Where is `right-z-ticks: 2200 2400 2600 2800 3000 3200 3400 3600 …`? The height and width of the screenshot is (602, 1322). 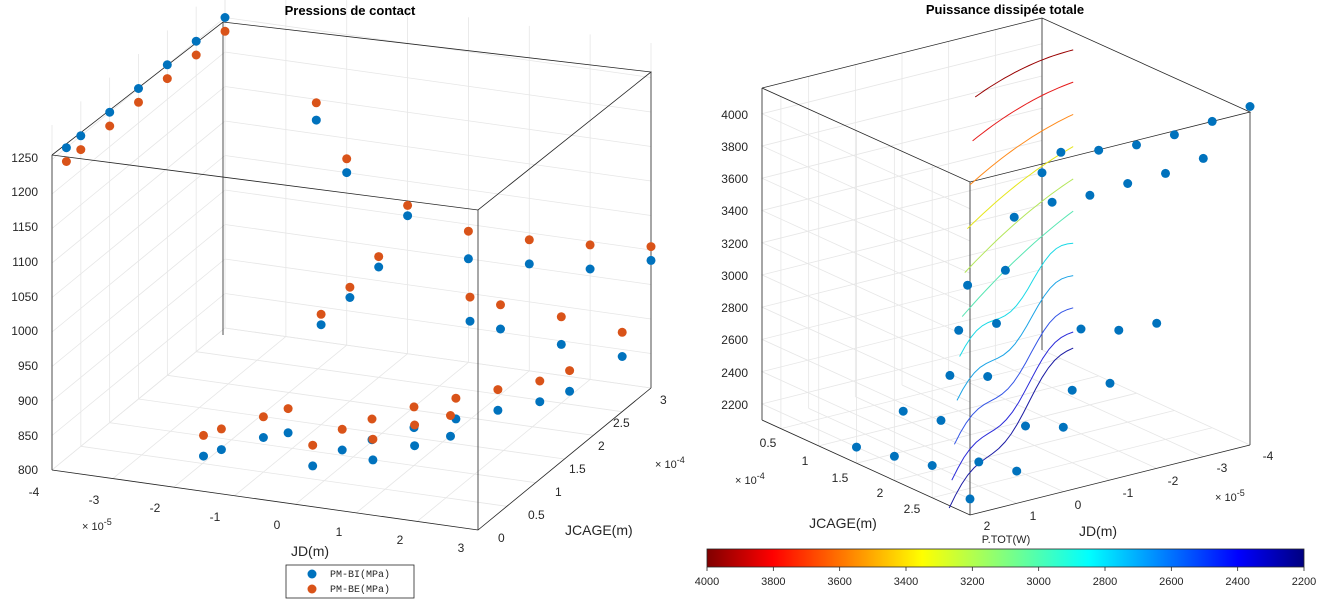 right-z-ticks: 2200 2400 2600 2800 3000 3200 3400 3600 … is located at coordinates (734, 260).